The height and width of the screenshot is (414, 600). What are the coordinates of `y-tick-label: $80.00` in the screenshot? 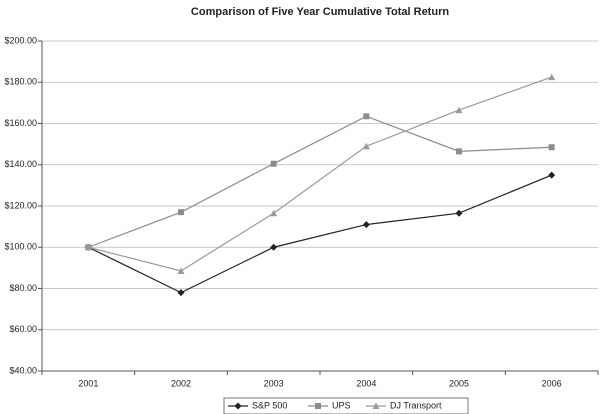 It's located at (23, 288).